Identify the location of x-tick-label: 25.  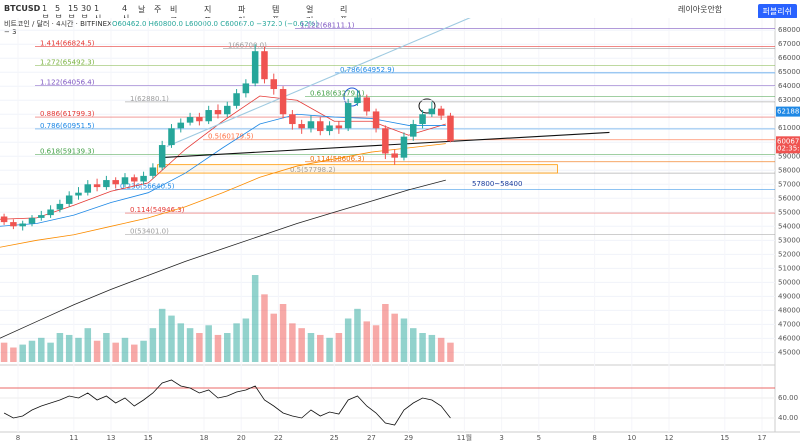
(334, 438).